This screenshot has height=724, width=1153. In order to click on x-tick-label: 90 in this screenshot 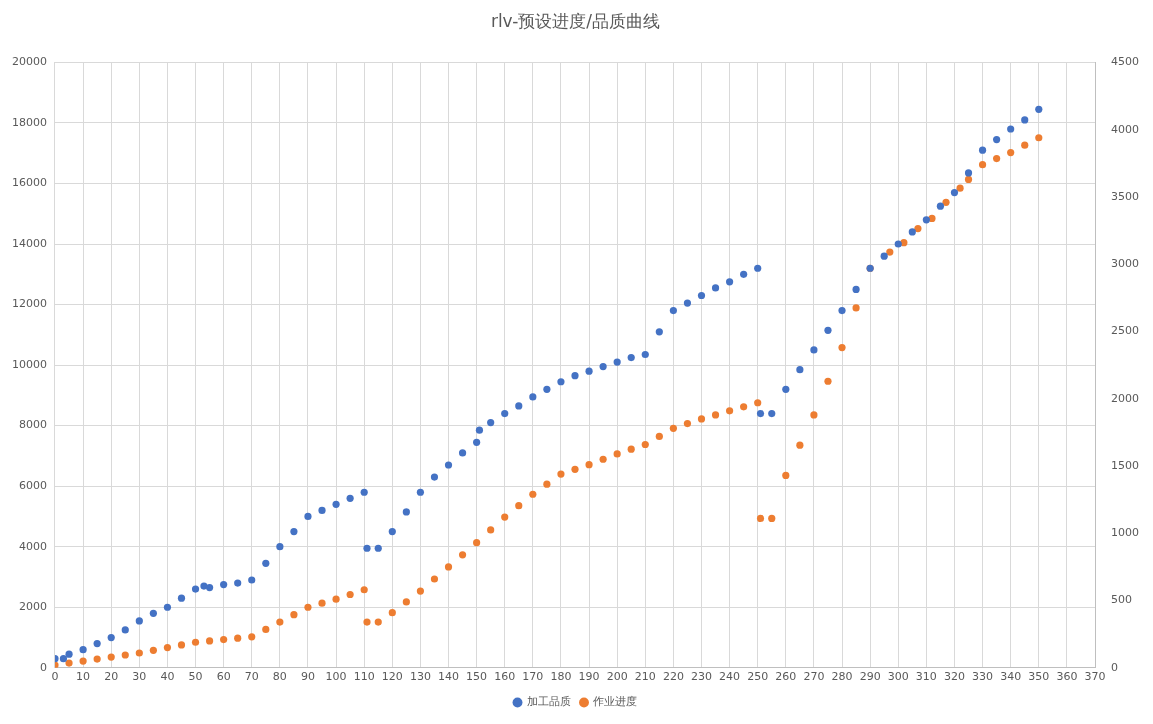, I will do `click(307, 677)`.